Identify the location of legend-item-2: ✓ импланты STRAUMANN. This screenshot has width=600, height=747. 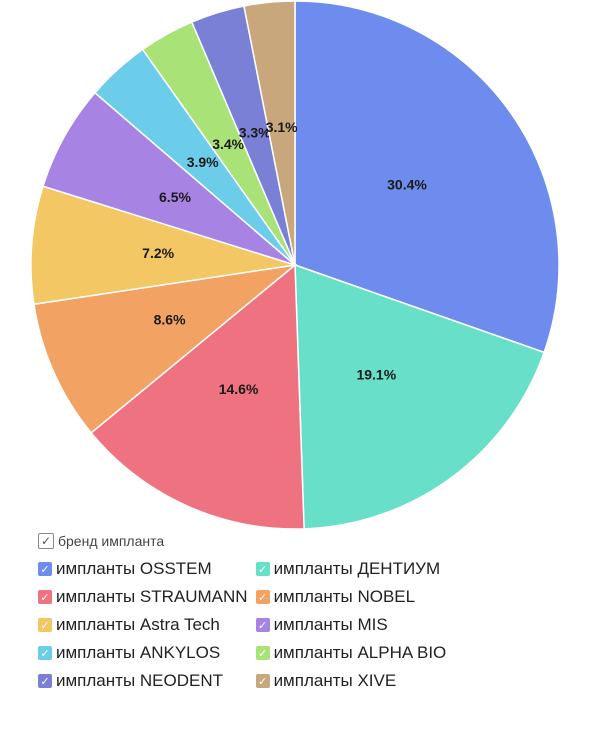
(143, 597).